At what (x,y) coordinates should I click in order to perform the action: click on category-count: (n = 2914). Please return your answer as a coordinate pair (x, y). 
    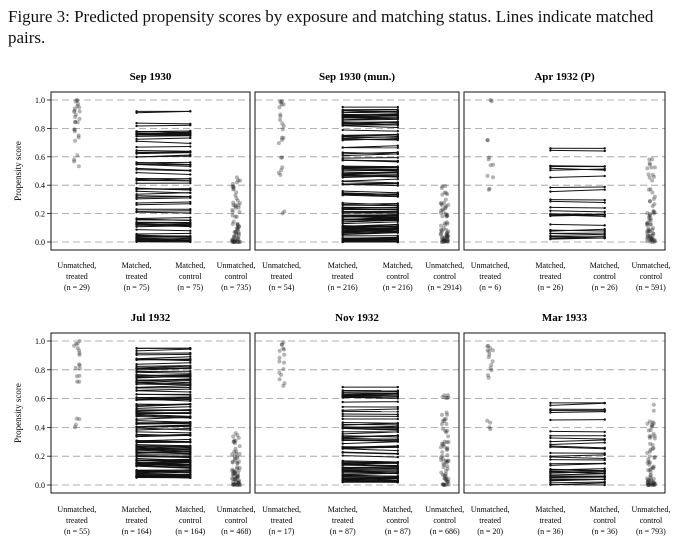
    Looking at the image, I should click on (445, 287).